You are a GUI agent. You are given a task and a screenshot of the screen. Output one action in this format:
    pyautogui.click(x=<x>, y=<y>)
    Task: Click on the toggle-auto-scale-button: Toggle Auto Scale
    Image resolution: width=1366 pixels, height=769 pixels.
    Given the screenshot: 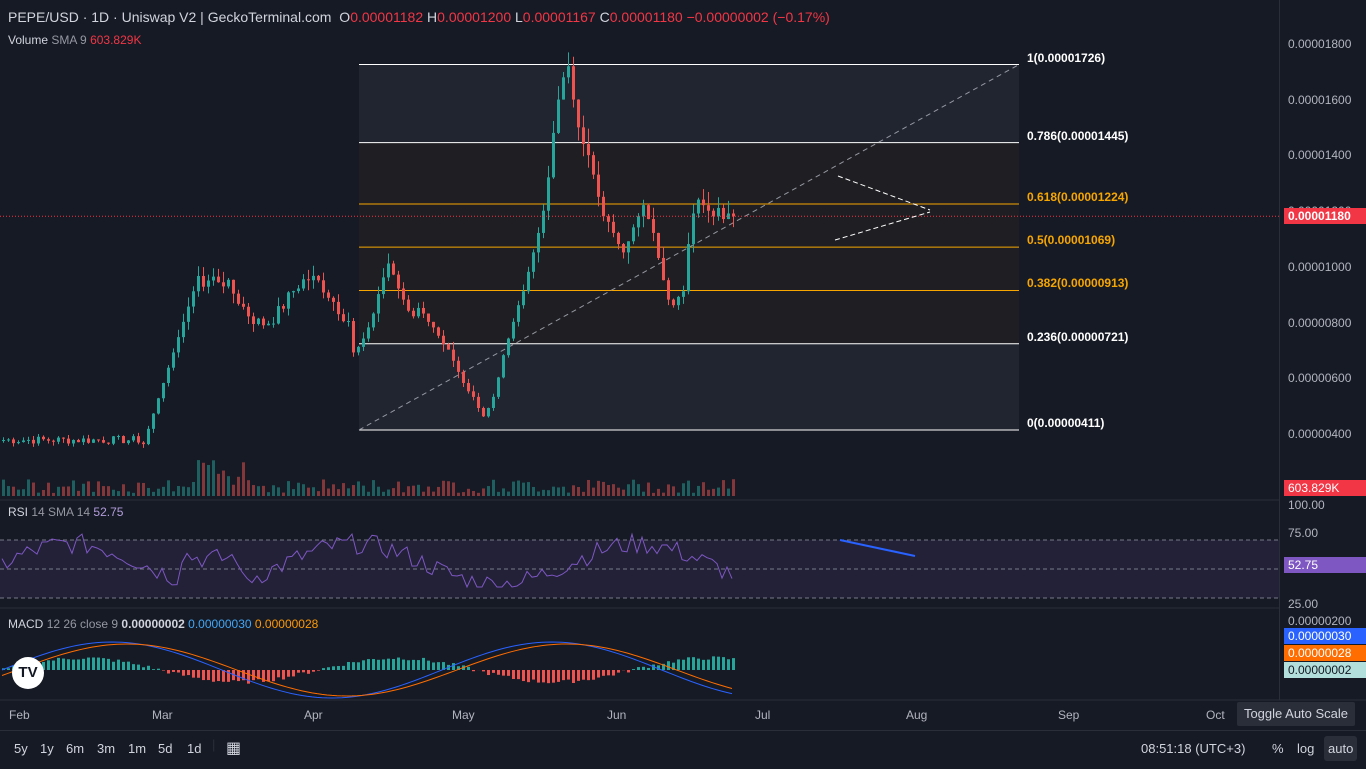 What is the action you would take?
    pyautogui.click(x=1296, y=714)
    